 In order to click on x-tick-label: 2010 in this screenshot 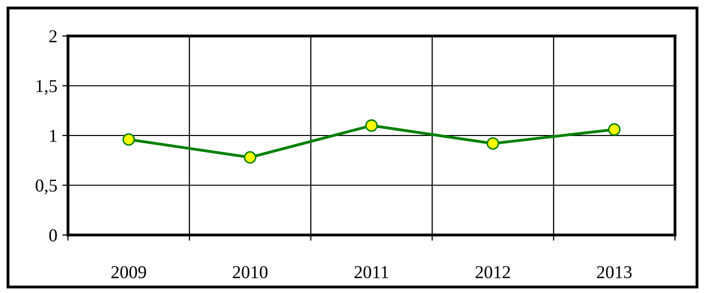, I will do `click(250, 272)`.